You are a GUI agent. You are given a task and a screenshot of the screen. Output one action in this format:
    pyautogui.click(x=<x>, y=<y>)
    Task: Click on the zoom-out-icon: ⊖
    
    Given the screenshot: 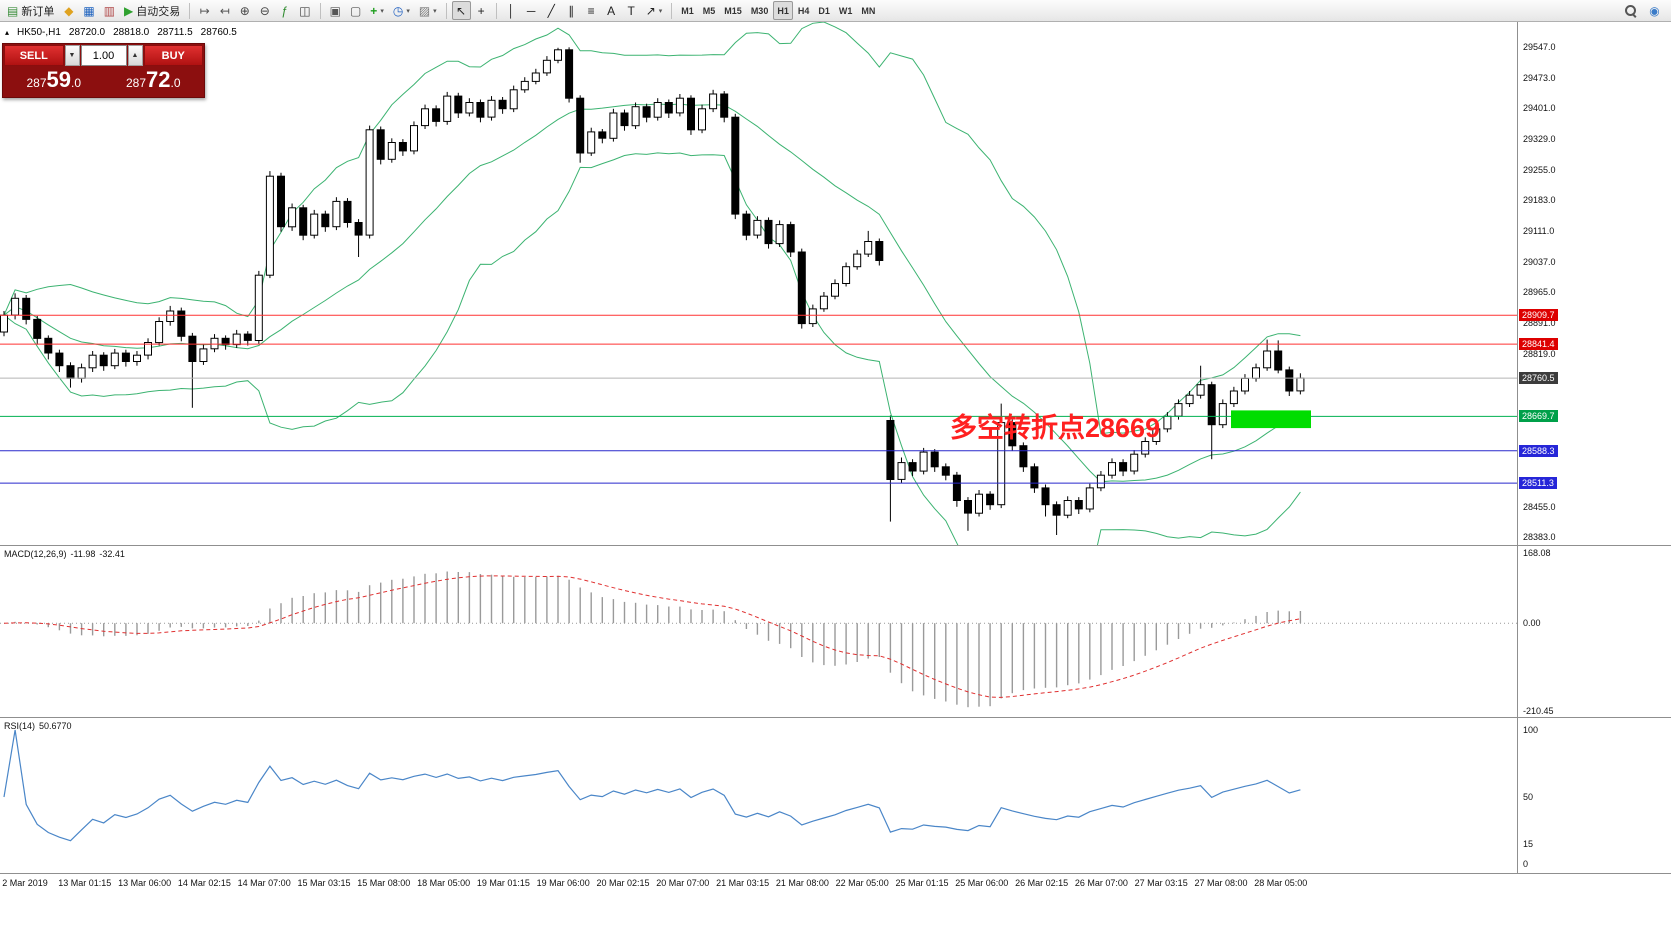 What is the action you would take?
    pyautogui.click(x=264, y=10)
    